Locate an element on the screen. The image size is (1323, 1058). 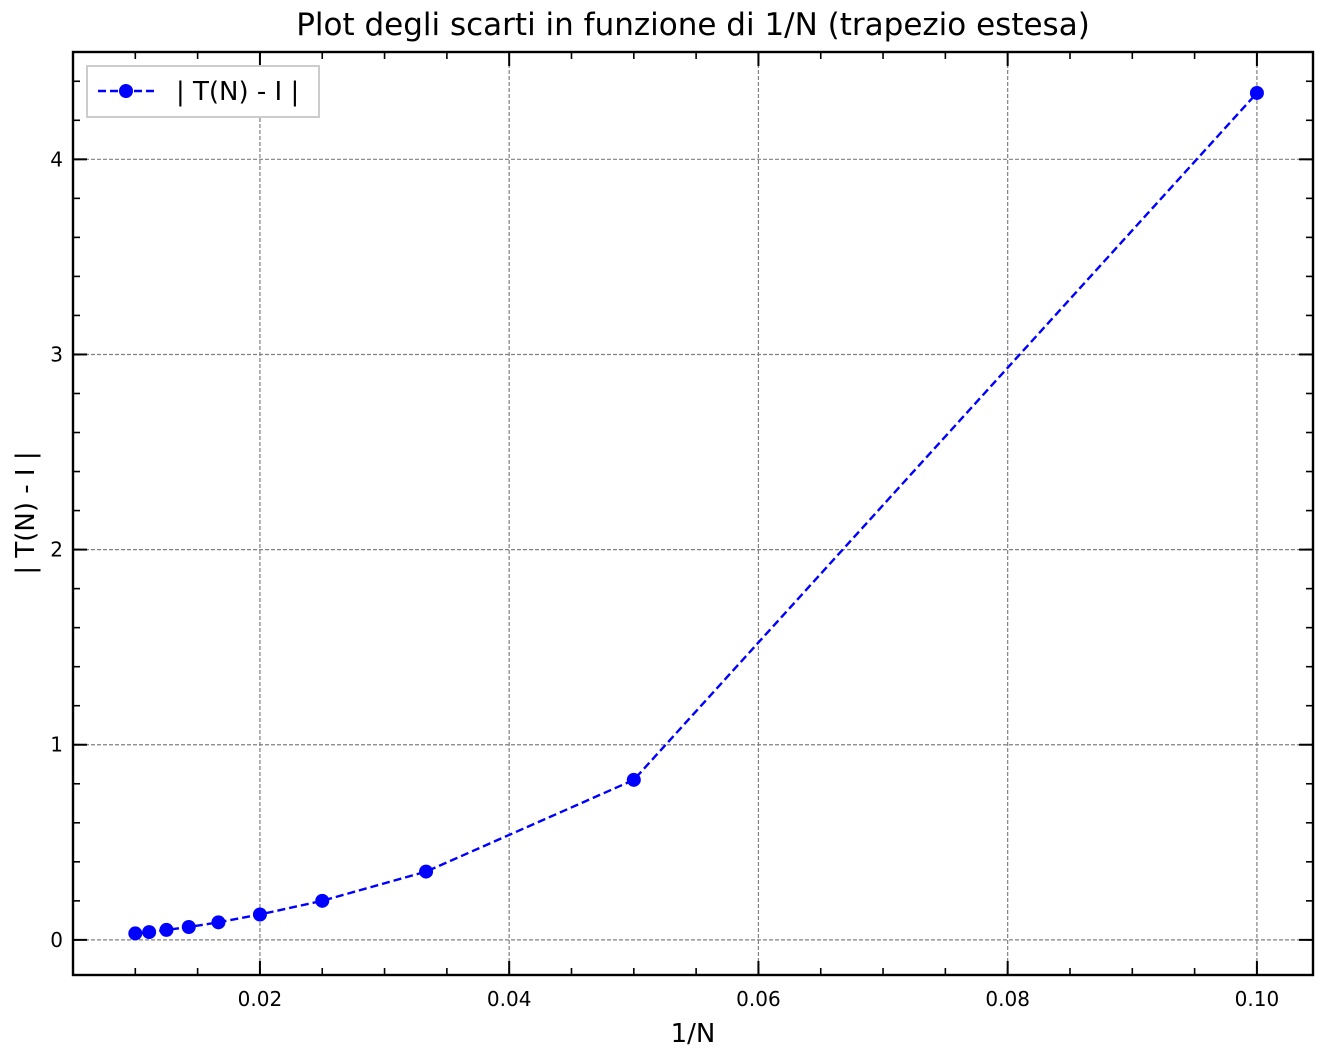
y-tick-label: 0 is located at coordinates (56, 940).